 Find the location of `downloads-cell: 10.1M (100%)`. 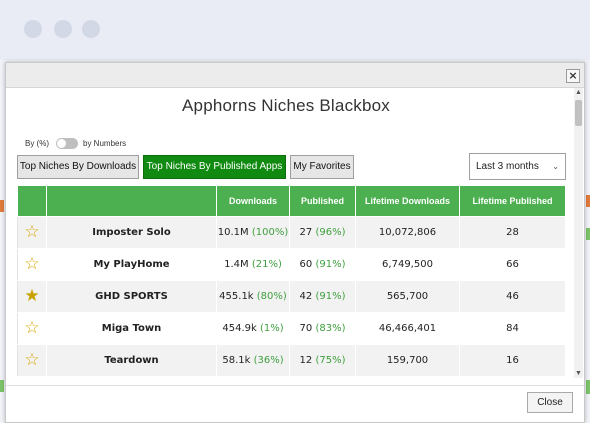

downloads-cell: 10.1M (100%) is located at coordinates (253, 232).